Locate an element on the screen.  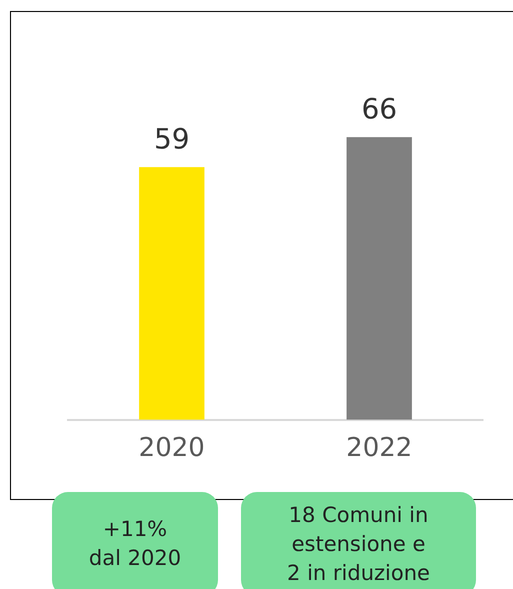
x-tick-label: 2020 is located at coordinates (171, 448).